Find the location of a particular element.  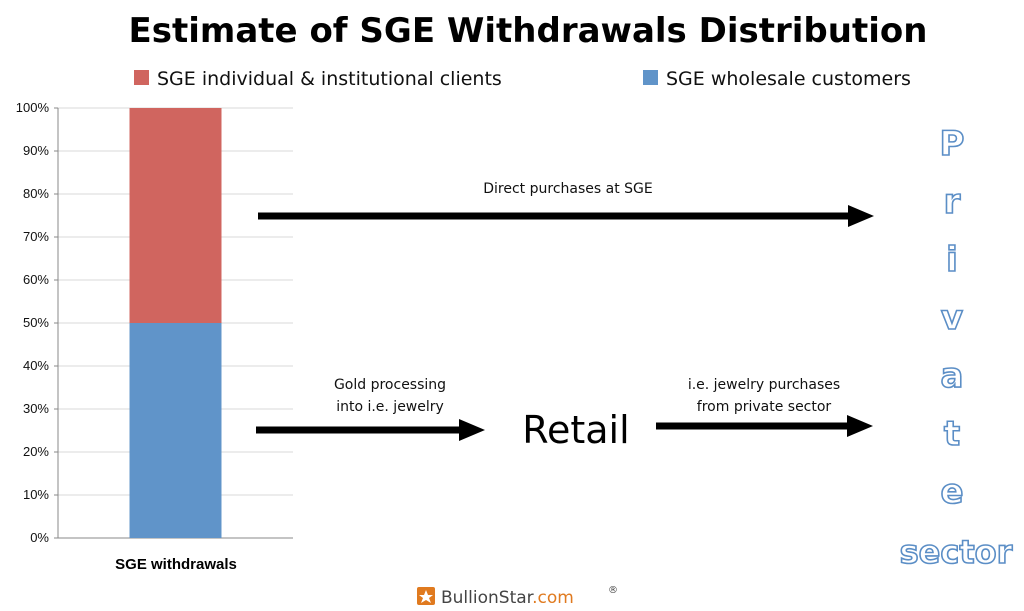

private-letter-1: P is located at coordinates (952, 144).